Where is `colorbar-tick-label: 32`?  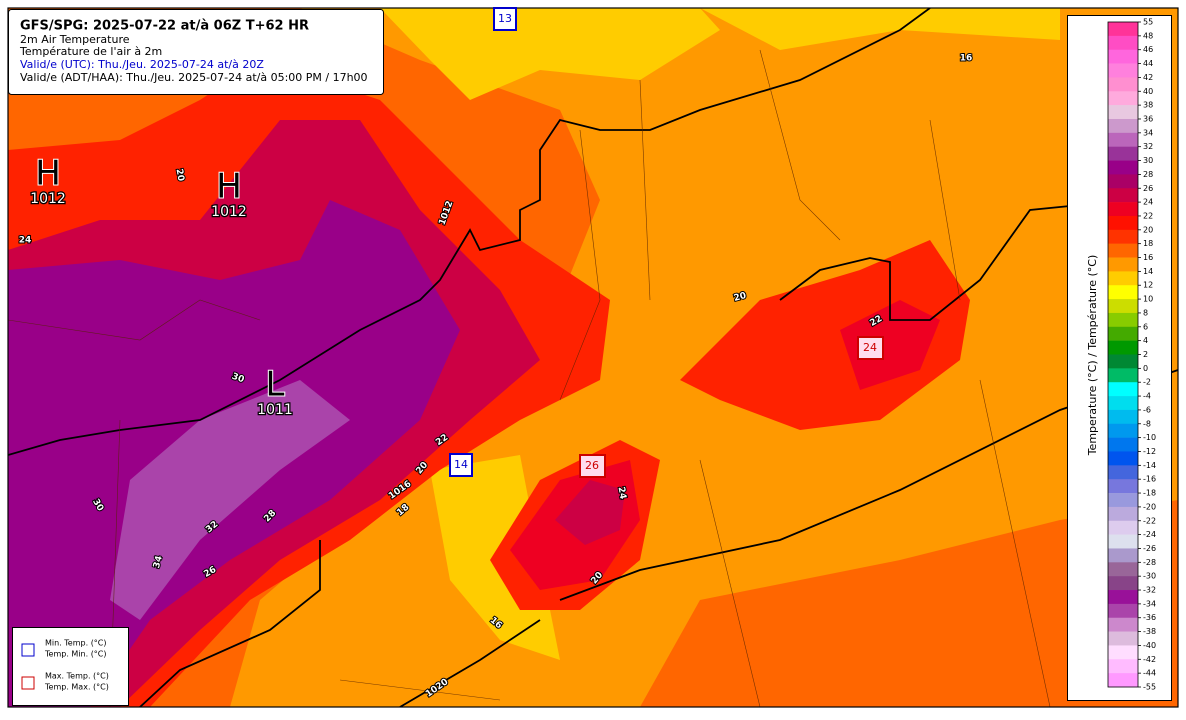 colorbar-tick-label: 32 is located at coordinates (1148, 146).